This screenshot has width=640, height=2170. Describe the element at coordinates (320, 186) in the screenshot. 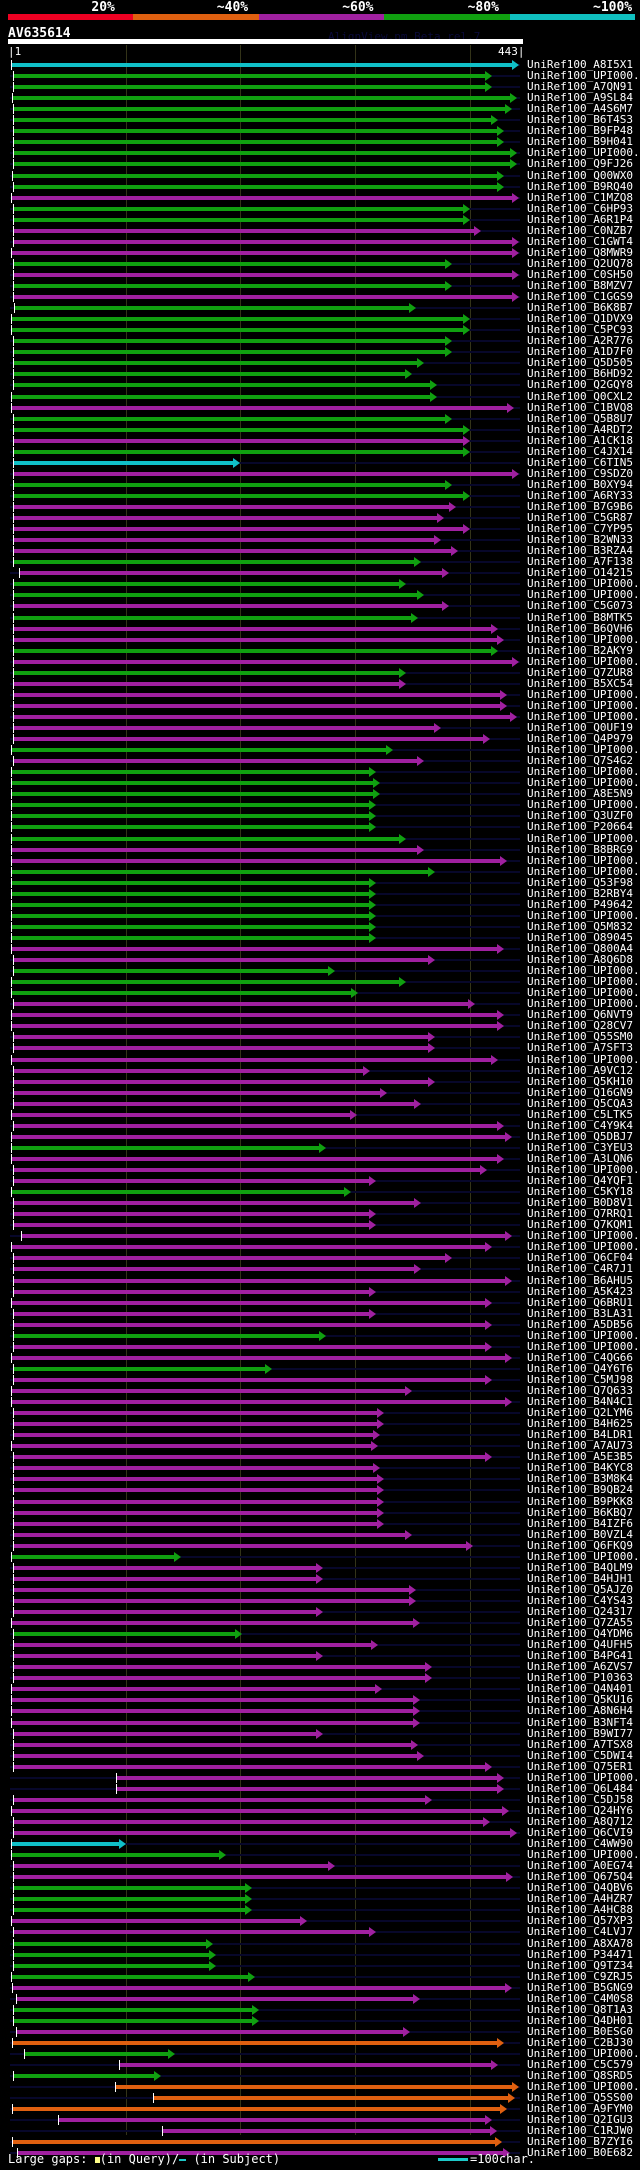

I see `hit-row: UniRef100_B9RQ40` at that location.